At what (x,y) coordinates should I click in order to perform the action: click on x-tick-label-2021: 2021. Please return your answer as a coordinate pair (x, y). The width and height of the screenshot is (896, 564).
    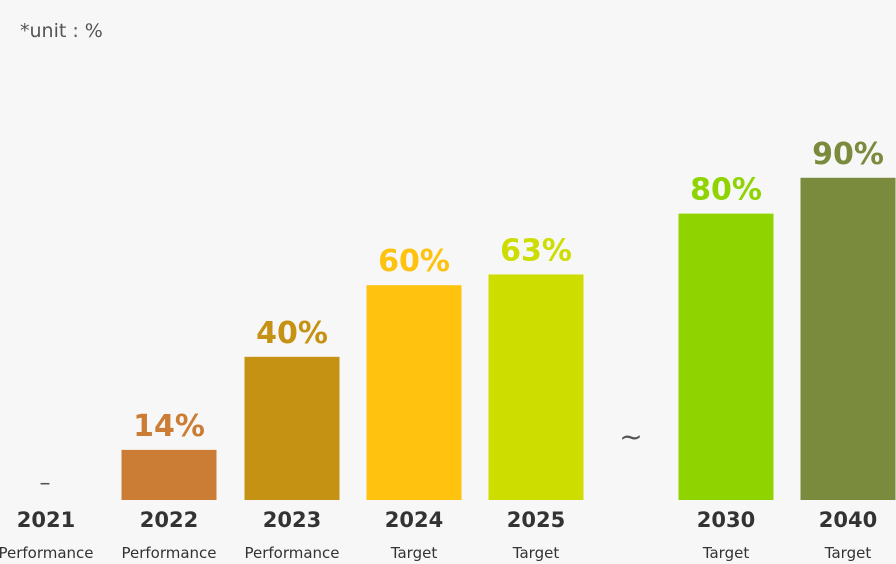
    Looking at the image, I should click on (46, 520).